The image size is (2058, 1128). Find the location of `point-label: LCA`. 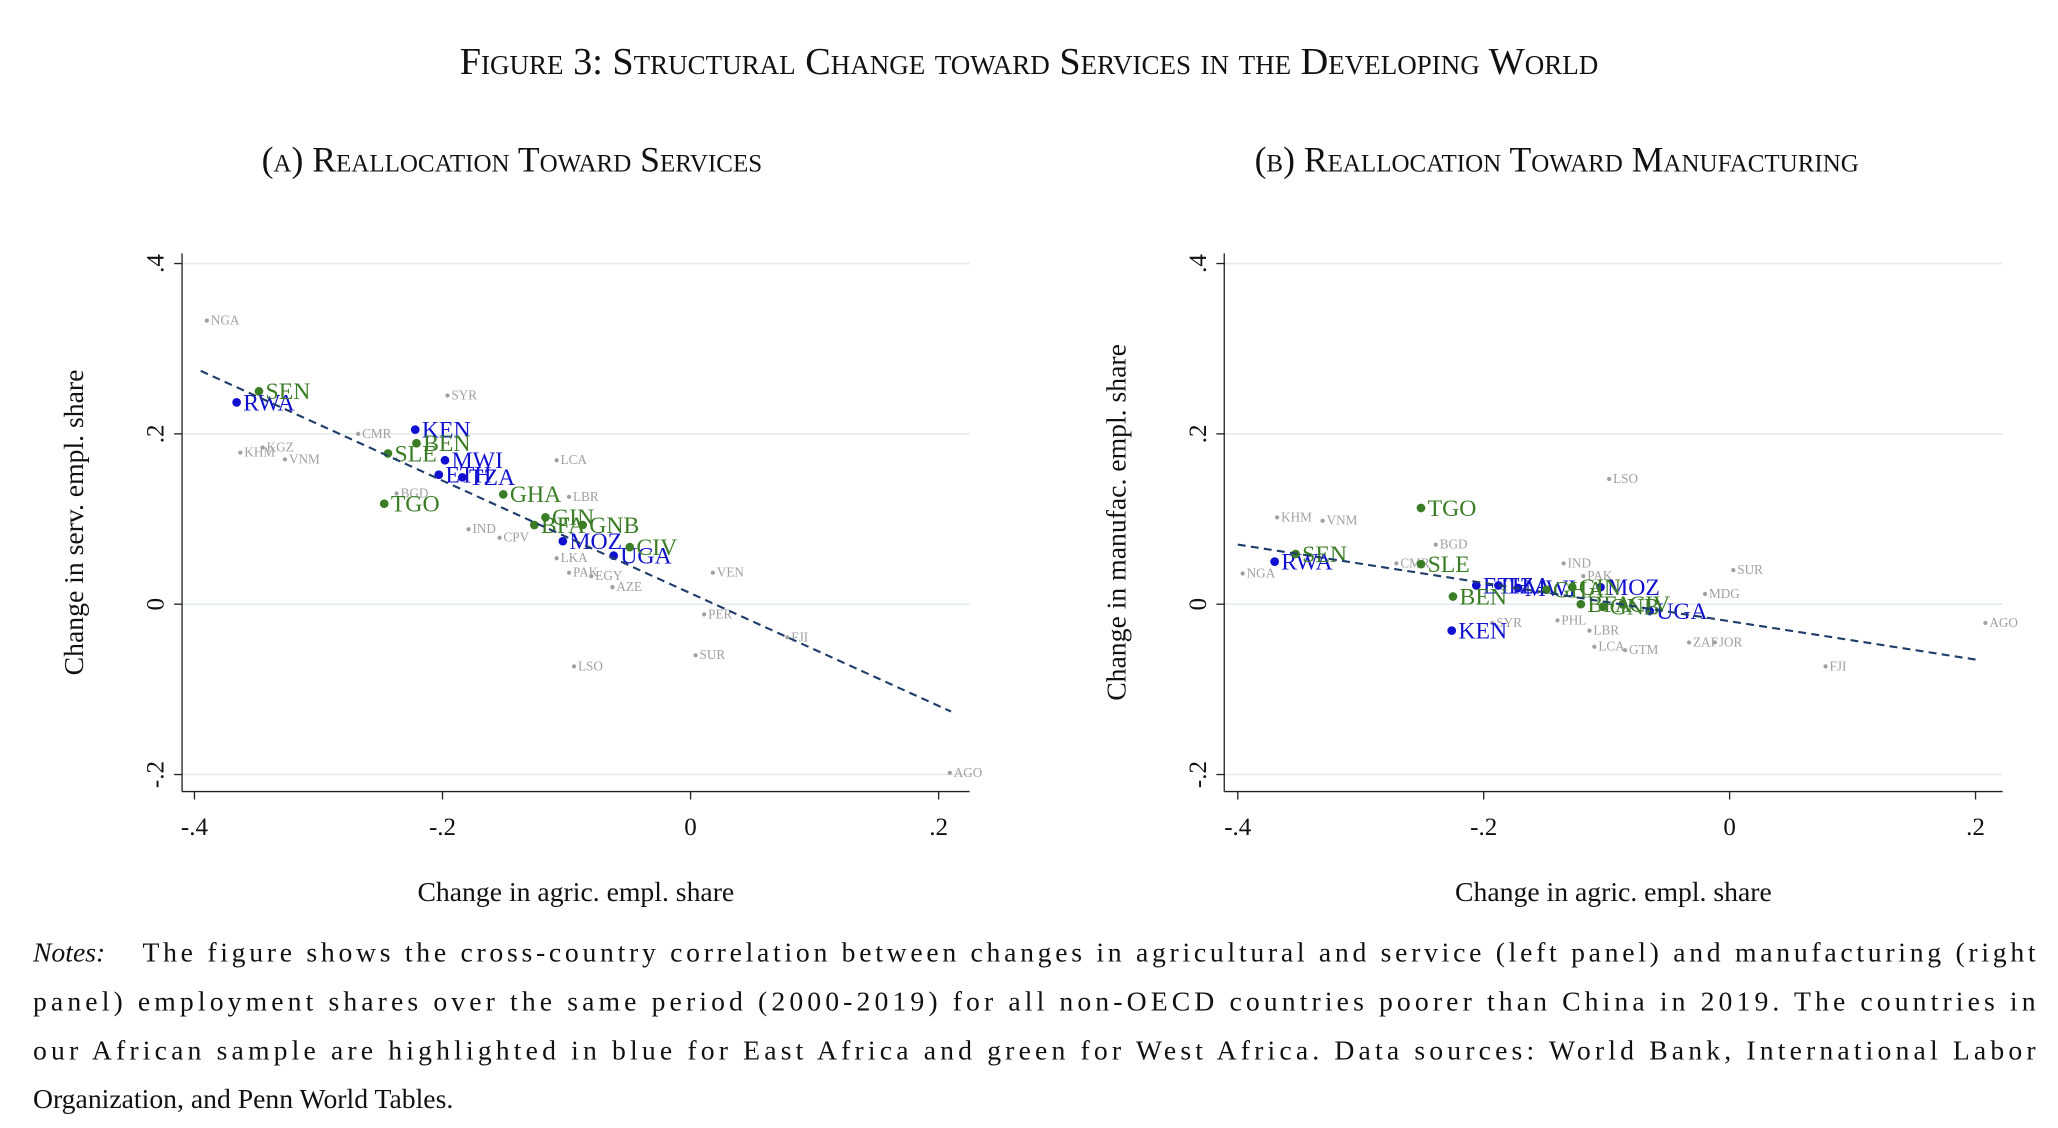

point-label: LCA is located at coordinates (574, 459).